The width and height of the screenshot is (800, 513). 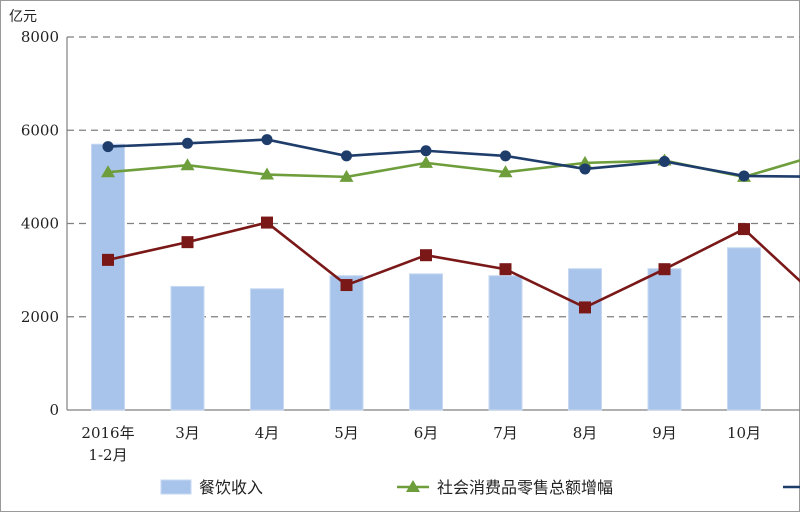 What do you see at coordinates (187, 433) in the screenshot?
I see `x-tick-label: 3月` at bounding box center [187, 433].